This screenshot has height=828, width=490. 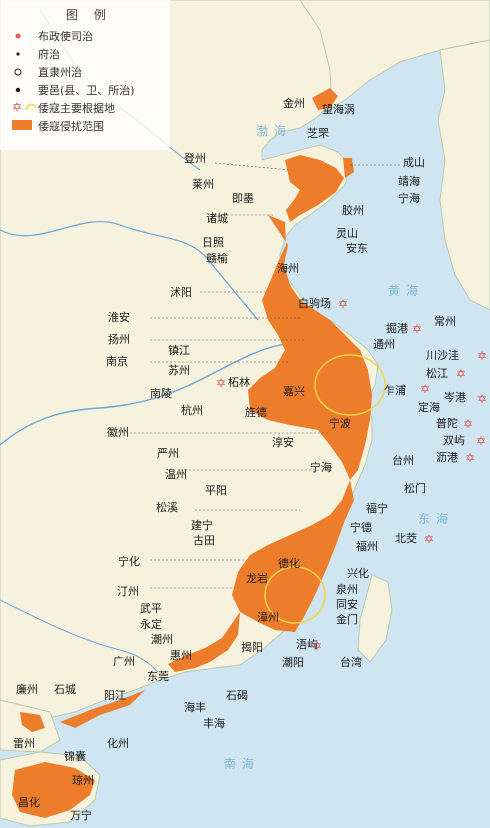 I want to click on place-label: 定海, so click(x=429, y=407).